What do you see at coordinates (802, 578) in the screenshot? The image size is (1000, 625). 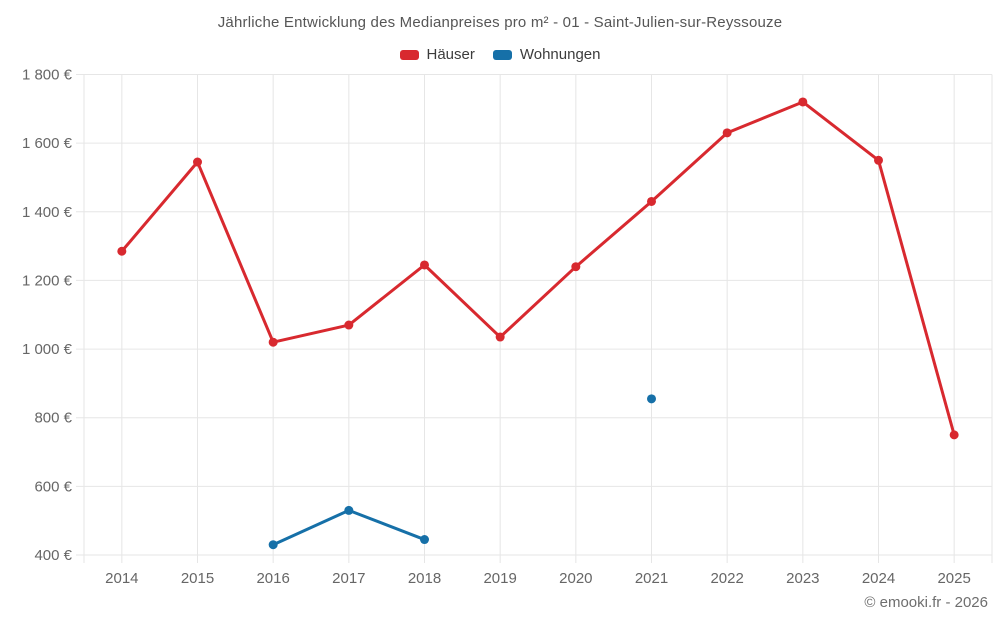 I see `x-axis-tick-label: 2023` at bounding box center [802, 578].